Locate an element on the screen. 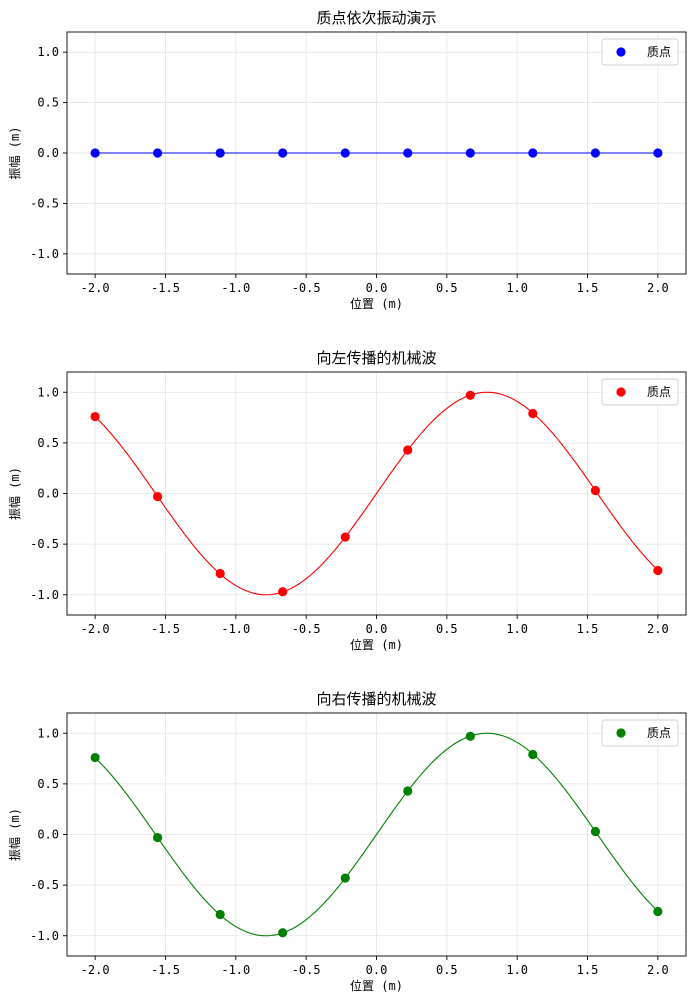 The height and width of the screenshot is (1006, 696). chart-title: 向右传播的机械波 is located at coordinates (376, 699).